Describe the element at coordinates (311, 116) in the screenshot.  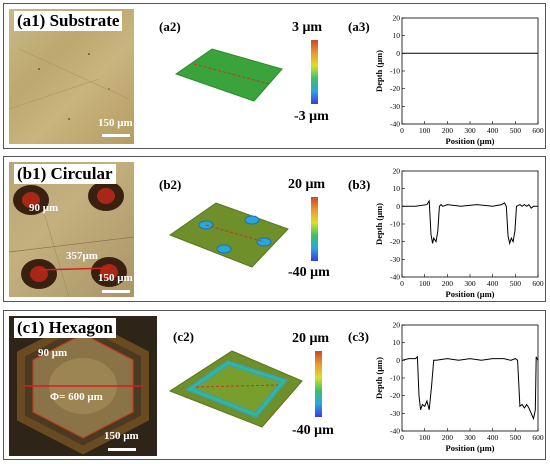
I see `colorbar-min: -3 μm` at that location.